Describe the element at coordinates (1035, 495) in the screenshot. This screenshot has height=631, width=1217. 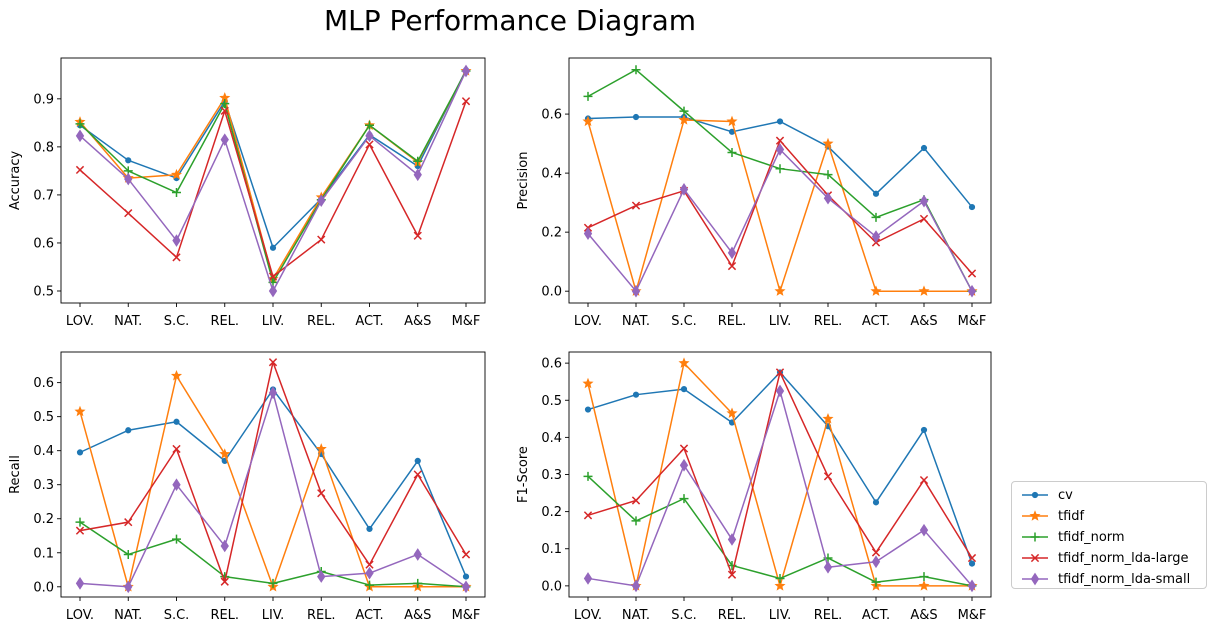
I see `legend-swatch-cv` at that location.